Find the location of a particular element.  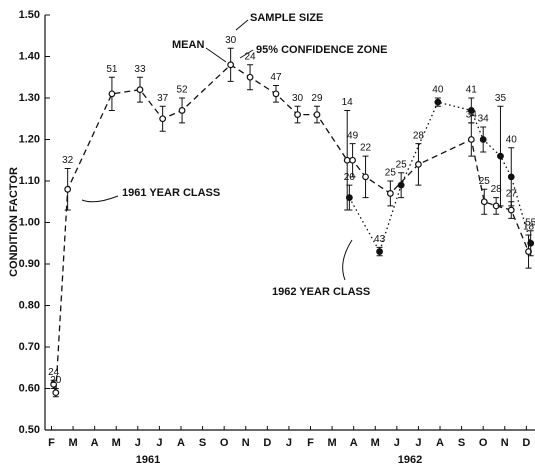

sample-size: 34 is located at coordinates (484, 119).